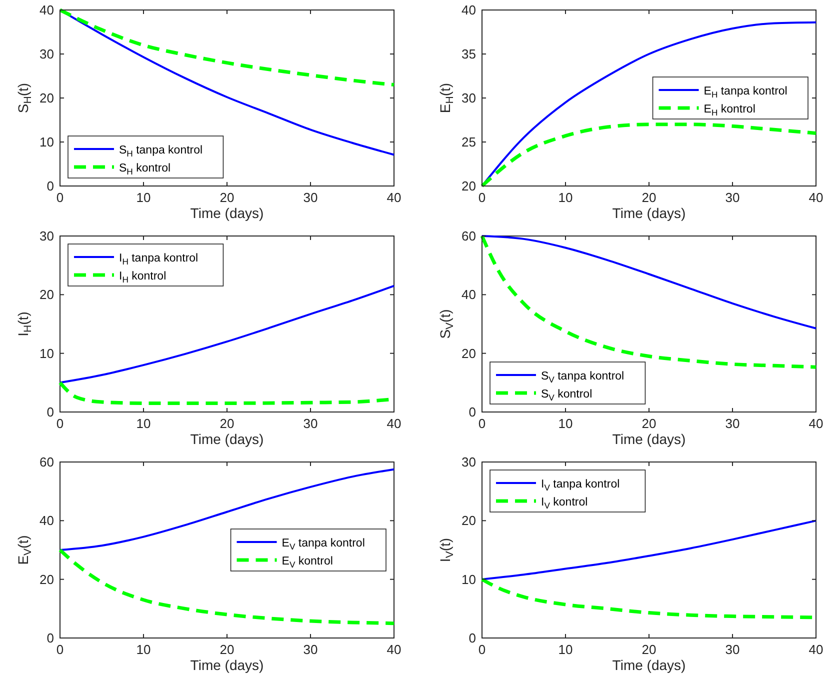  What do you see at coordinates (161, 151) in the screenshot?
I see `legend-label: S$_{H}$ tanpa kontrol` at bounding box center [161, 151].